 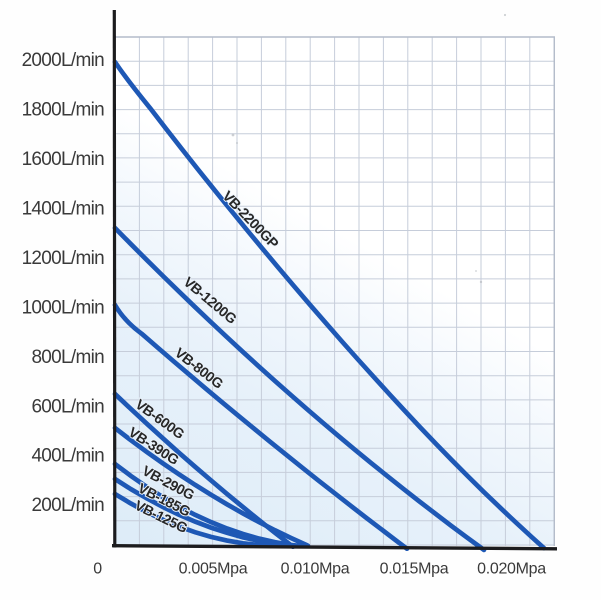 What do you see at coordinates (67, 456) in the screenshot?
I see `svg-text: 400L/min` at bounding box center [67, 456].